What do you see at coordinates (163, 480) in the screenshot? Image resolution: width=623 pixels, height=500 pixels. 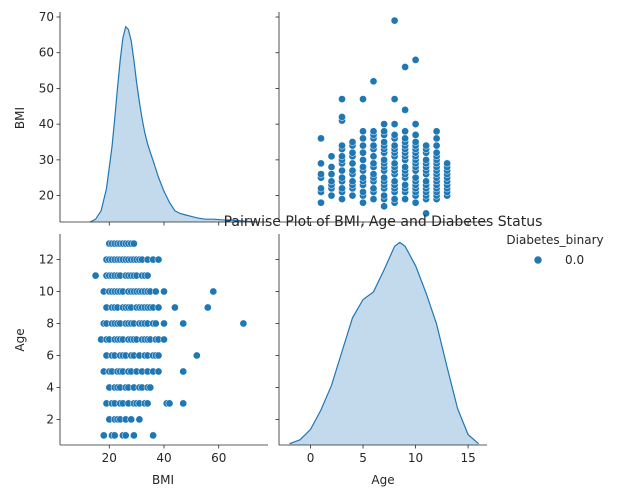 I see `x-axis-label-bmi: BMI` at bounding box center [163, 480].